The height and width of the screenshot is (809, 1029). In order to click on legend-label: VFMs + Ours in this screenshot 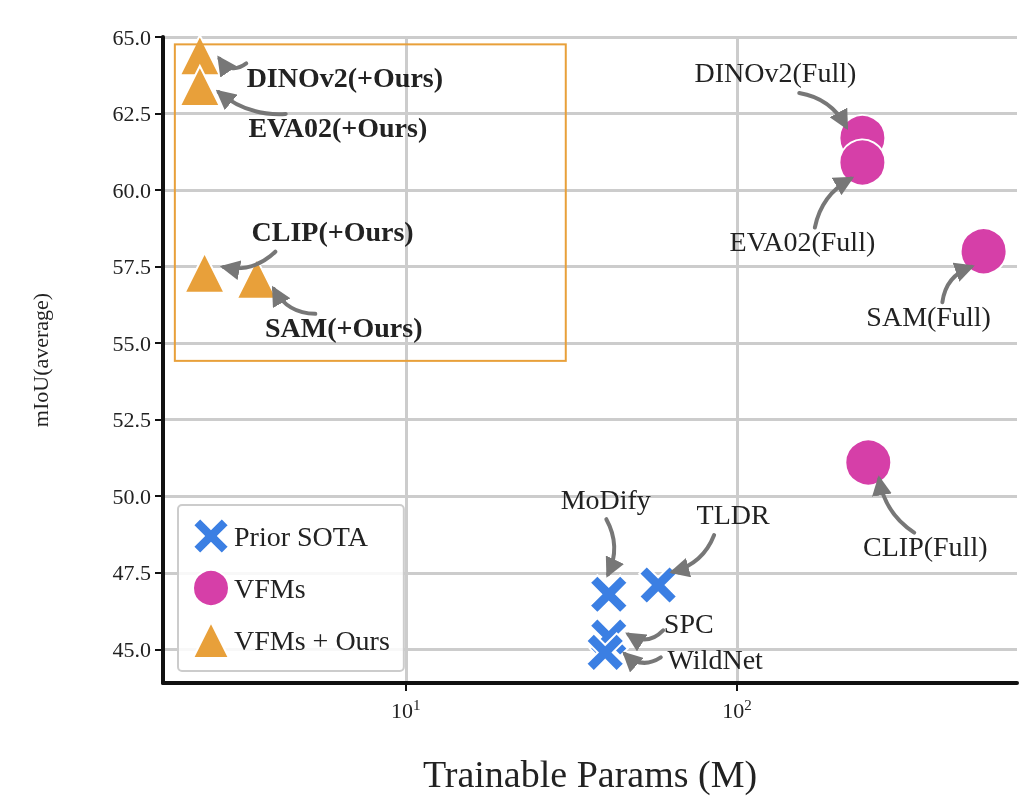, I will do `click(312, 640)`.